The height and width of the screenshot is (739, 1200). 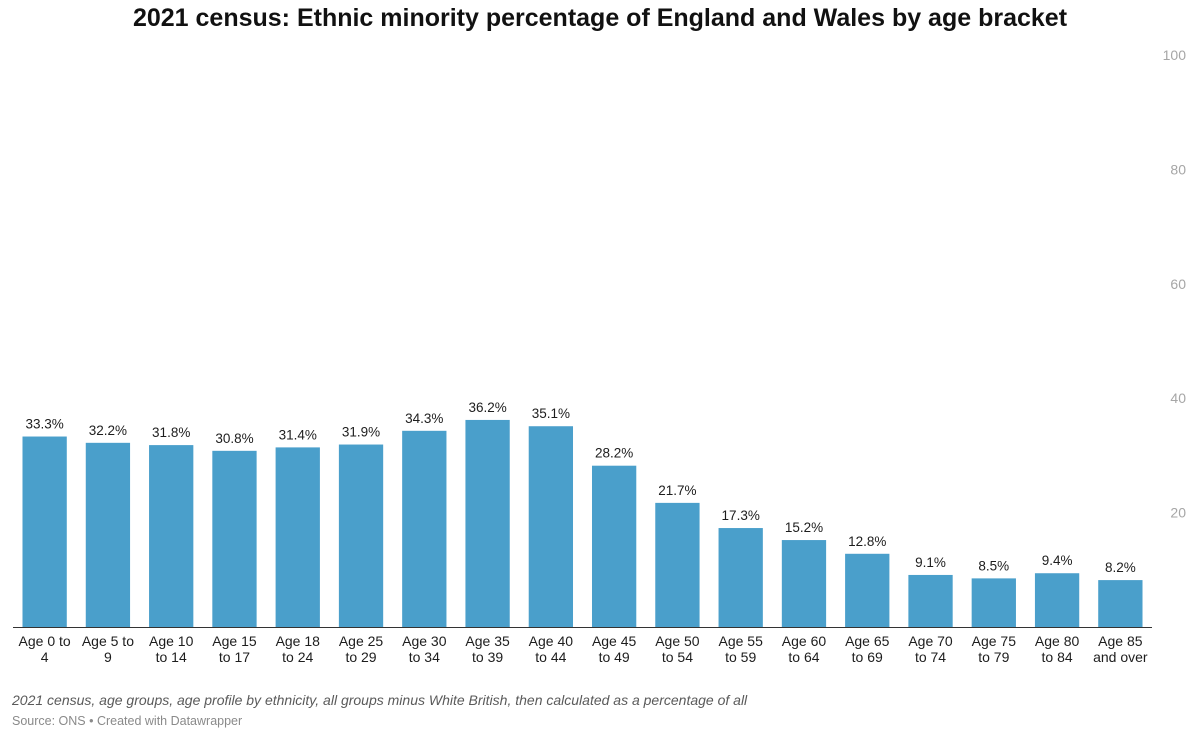 I want to click on x-tick-label: Age 0 to 4, so click(x=45, y=649).